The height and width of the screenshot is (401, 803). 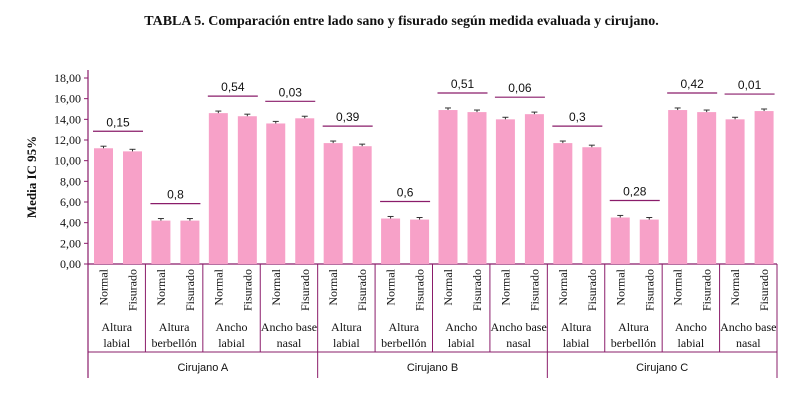 I want to click on p-value-label: 0,3, so click(x=577, y=117).